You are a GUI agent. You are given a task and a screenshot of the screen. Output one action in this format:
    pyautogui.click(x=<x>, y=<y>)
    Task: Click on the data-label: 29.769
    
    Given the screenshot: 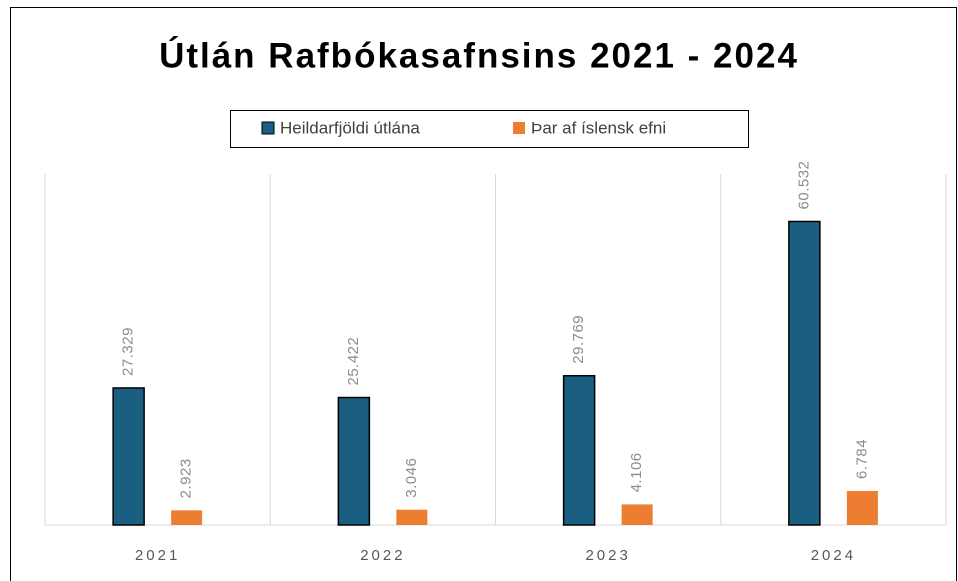 What is the action you would take?
    pyautogui.click(x=578, y=339)
    